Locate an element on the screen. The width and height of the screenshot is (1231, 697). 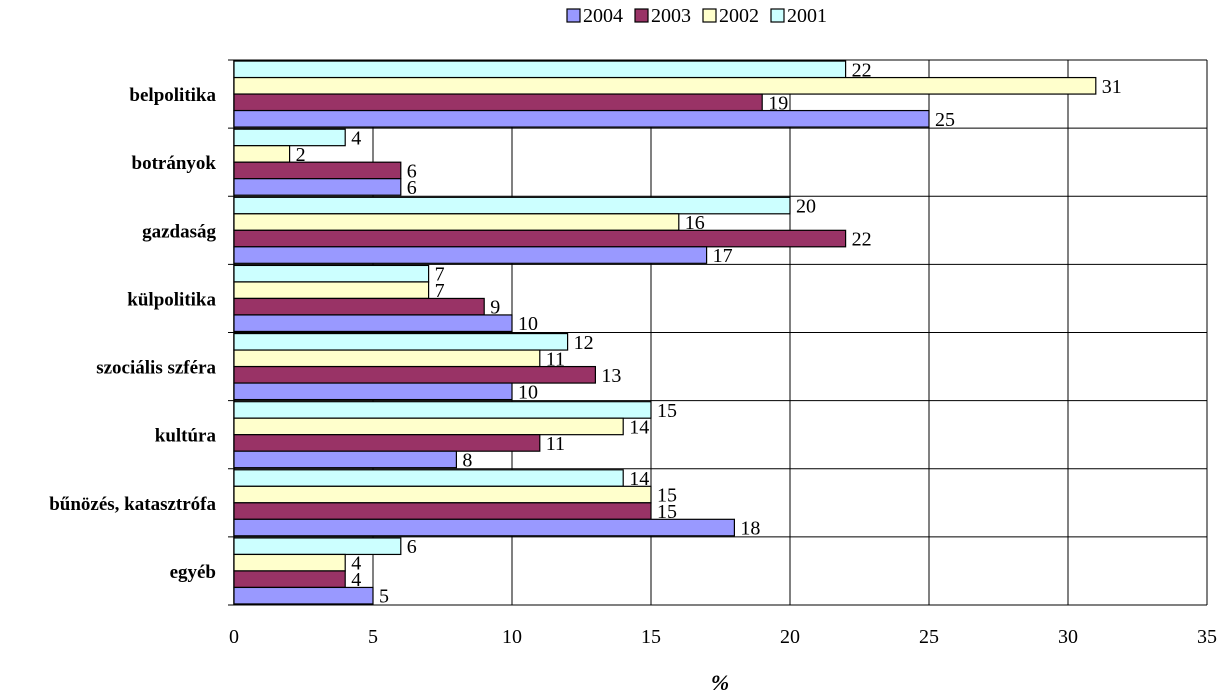
data-label: 9 is located at coordinates (495, 308).